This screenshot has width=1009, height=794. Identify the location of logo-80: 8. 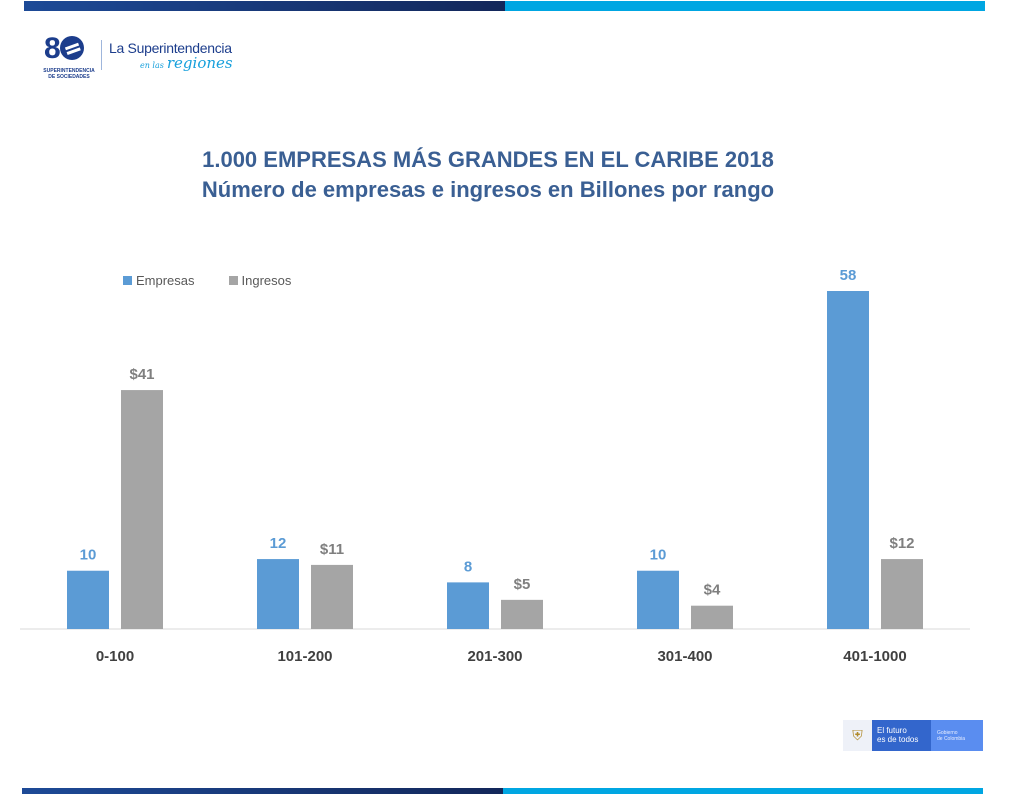
(64, 49).